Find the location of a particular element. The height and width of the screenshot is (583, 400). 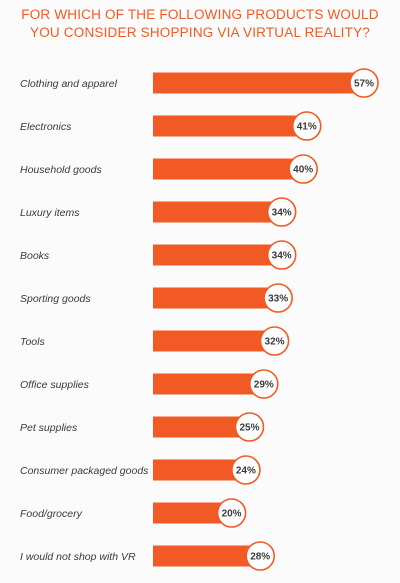

value-label: 41% is located at coordinates (307, 127).